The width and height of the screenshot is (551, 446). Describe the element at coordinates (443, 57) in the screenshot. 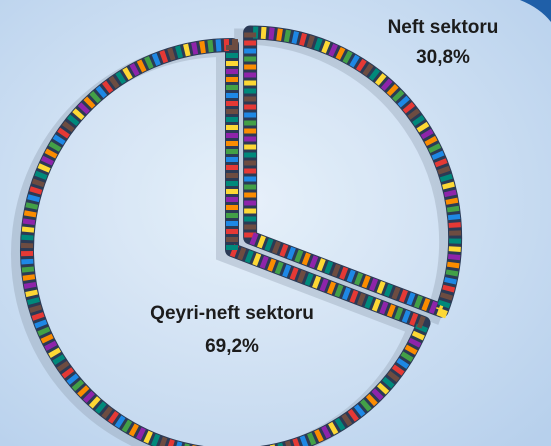

I see `slice-value-label: 30,8%` at that location.